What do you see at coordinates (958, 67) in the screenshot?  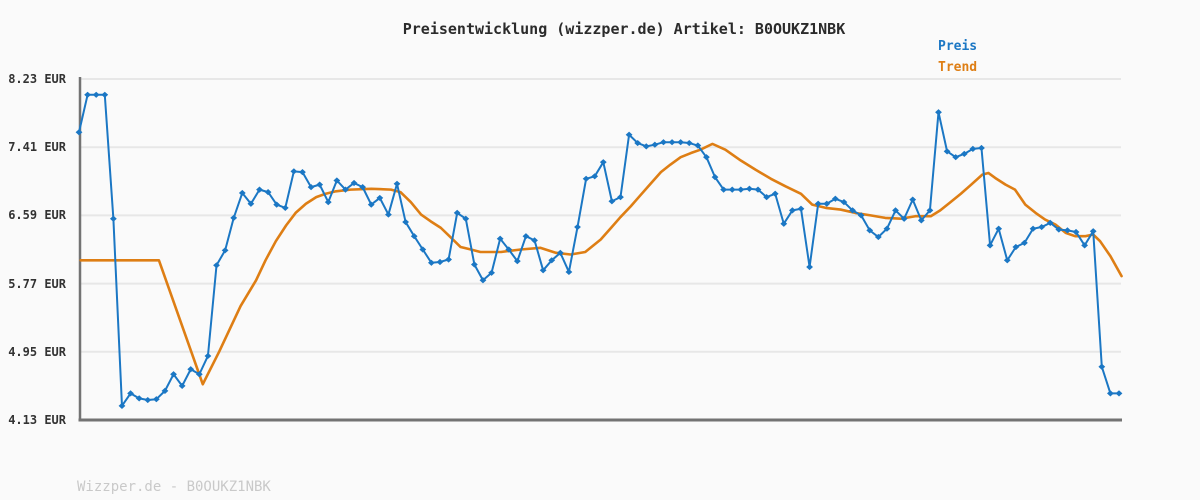 I see `legend-trend-label: Trend` at bounding box center [958, 67].